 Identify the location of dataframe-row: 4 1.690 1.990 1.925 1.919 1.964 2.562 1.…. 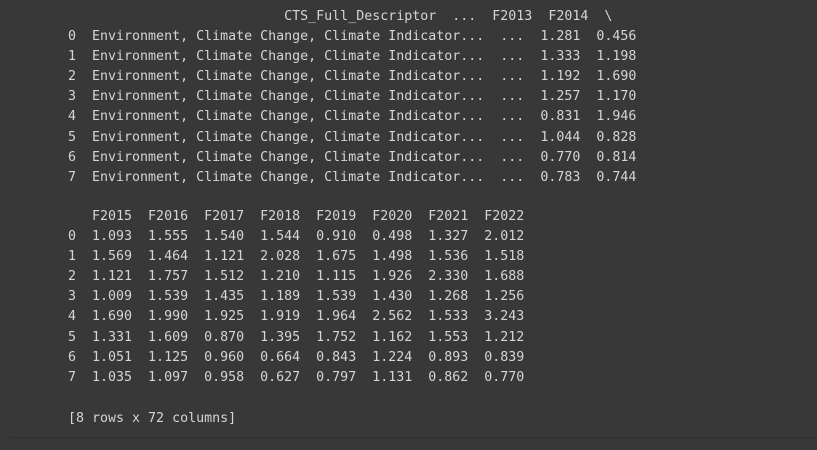
(296, 317).